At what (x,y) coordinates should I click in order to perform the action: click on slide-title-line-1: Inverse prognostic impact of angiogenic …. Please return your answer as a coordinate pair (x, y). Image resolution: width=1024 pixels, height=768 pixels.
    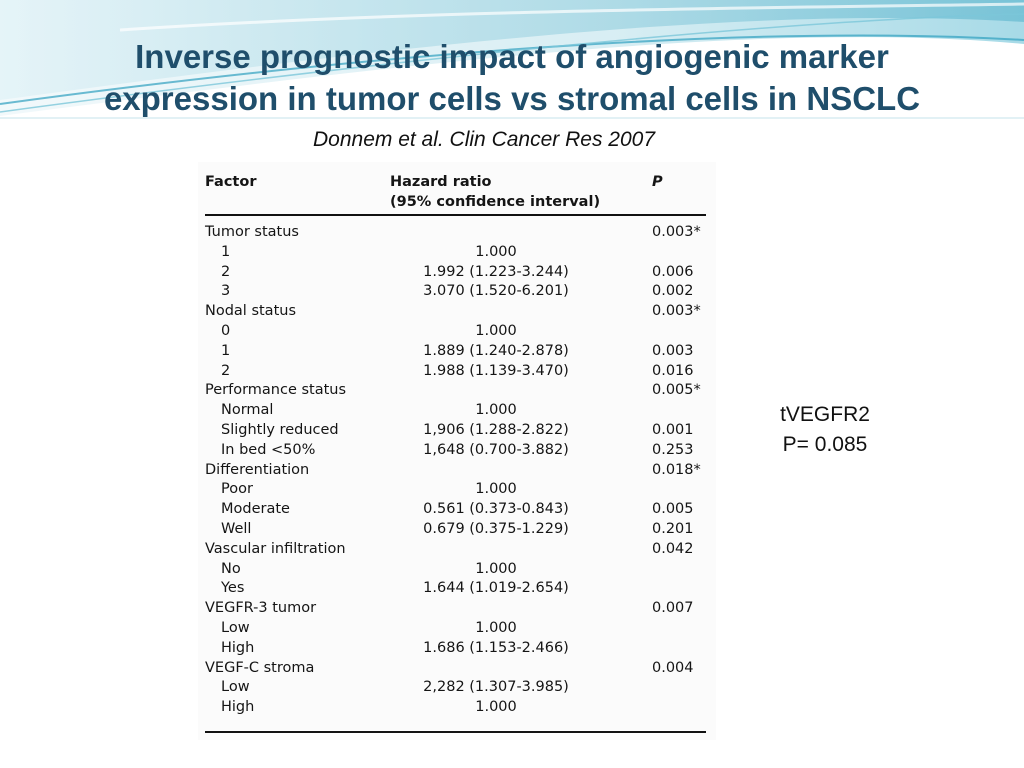
    Looking at the image, I should click on (512, 56).